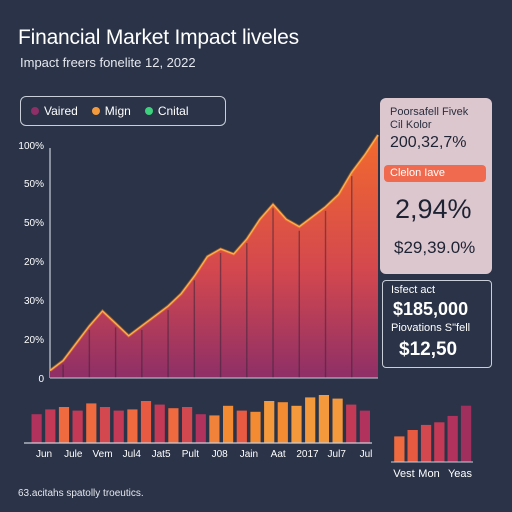  What do you see at coordinates (117, 111) in the screenshot?
I see `legend-label-mign: Mign` at bounding box center [117, 111].